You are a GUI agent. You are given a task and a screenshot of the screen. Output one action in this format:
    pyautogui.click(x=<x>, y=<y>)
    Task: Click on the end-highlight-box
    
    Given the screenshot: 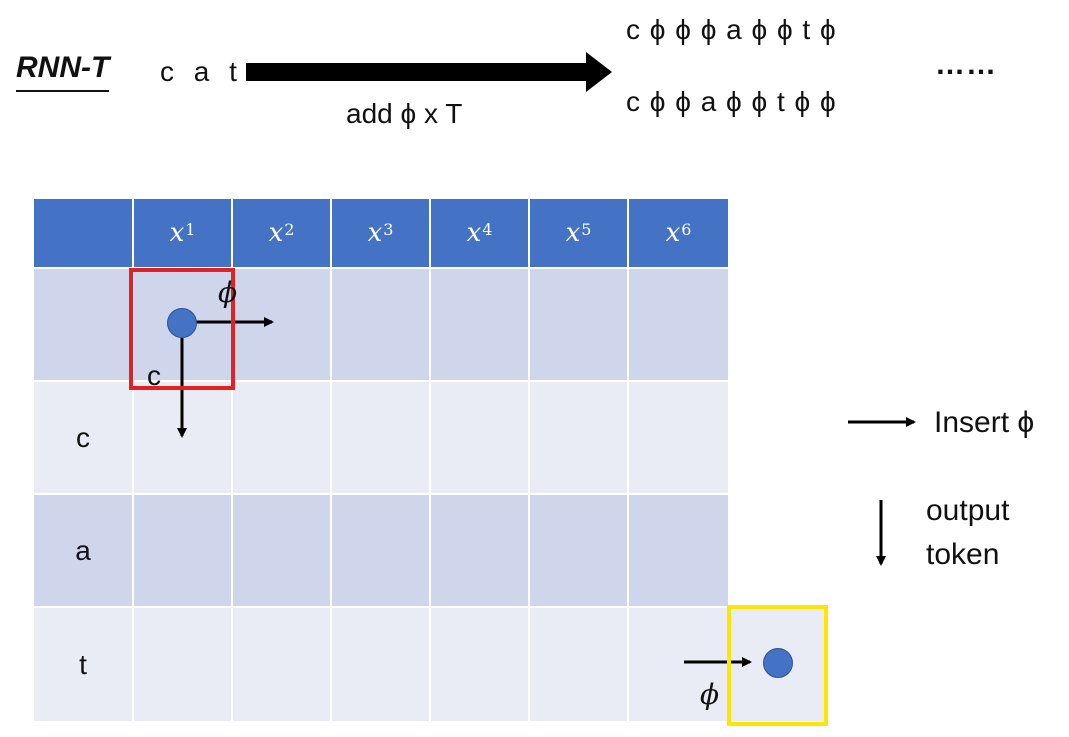 What is the action you would take?
    pyautogui.click(x=777, y=665)
    